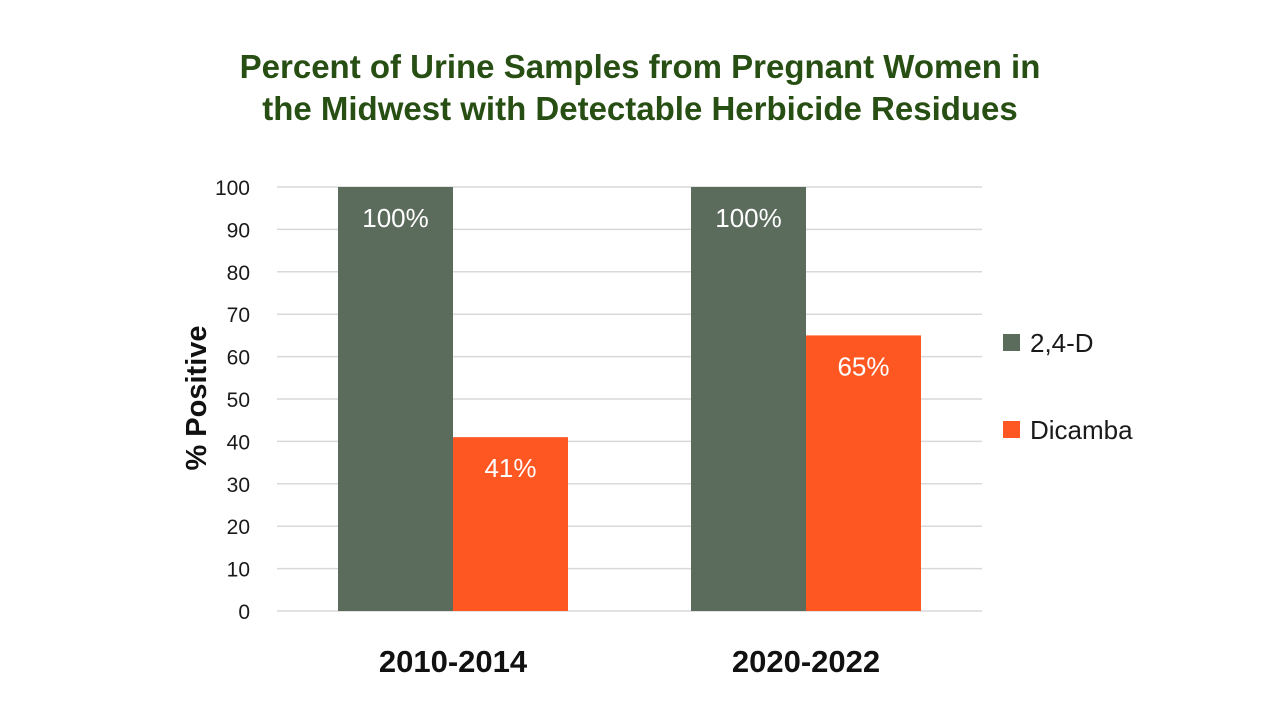 The height and width of the screenshot is (720, 1280). I want to click on y-tick-label: 100, so click(232, 188).